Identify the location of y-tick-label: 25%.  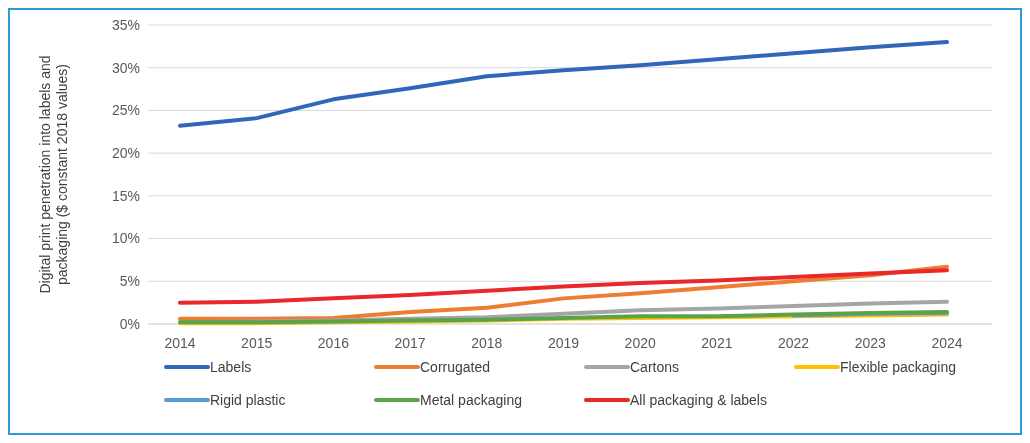
(125, 110).